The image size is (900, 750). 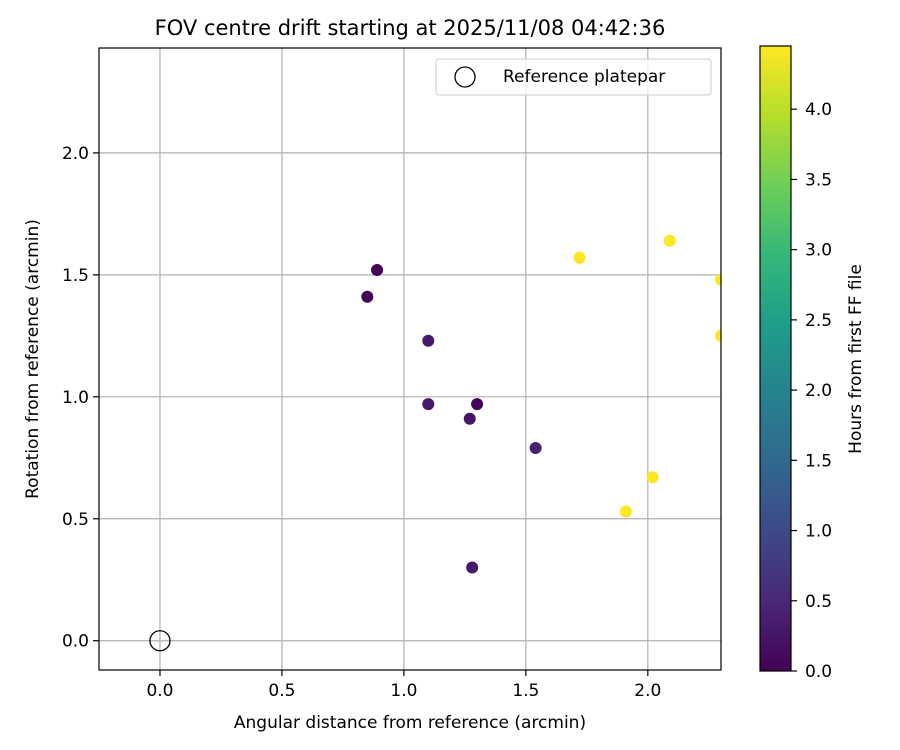 I want to click on colorbar-tick-label: 2.0, so click(x=818, y=391).